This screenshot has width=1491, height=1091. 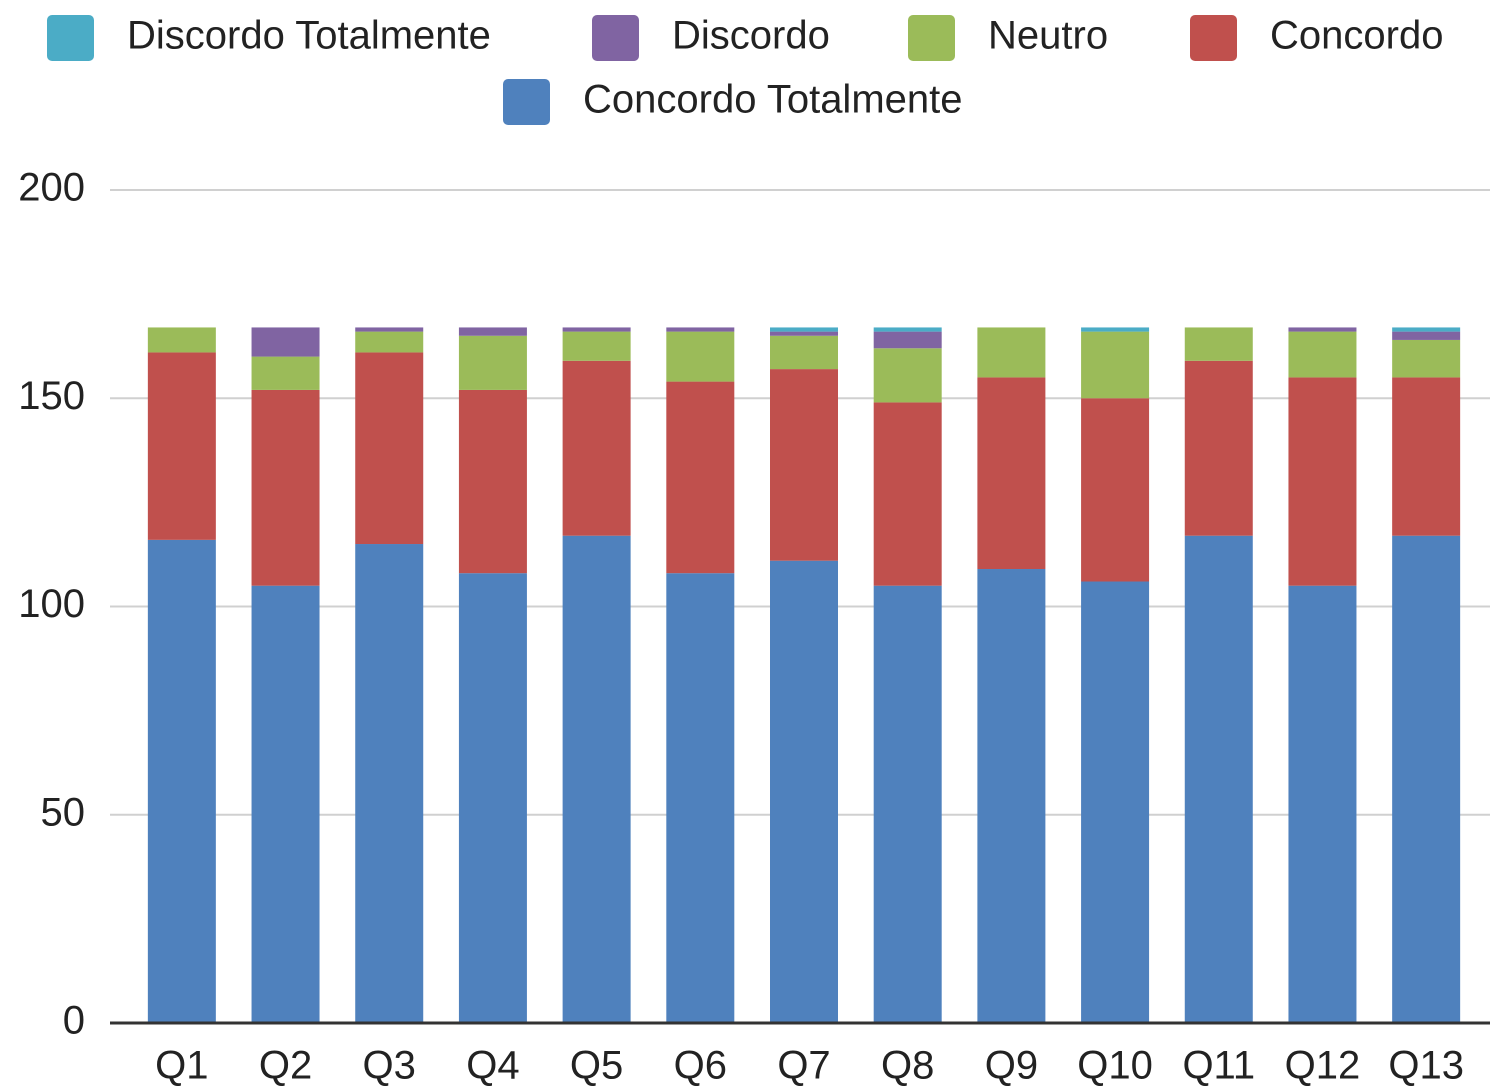 What do you see at coordinates (1356, 36) in the screenshot?
I see `legend-label: Concordo` at bounding box center [1356, 36].